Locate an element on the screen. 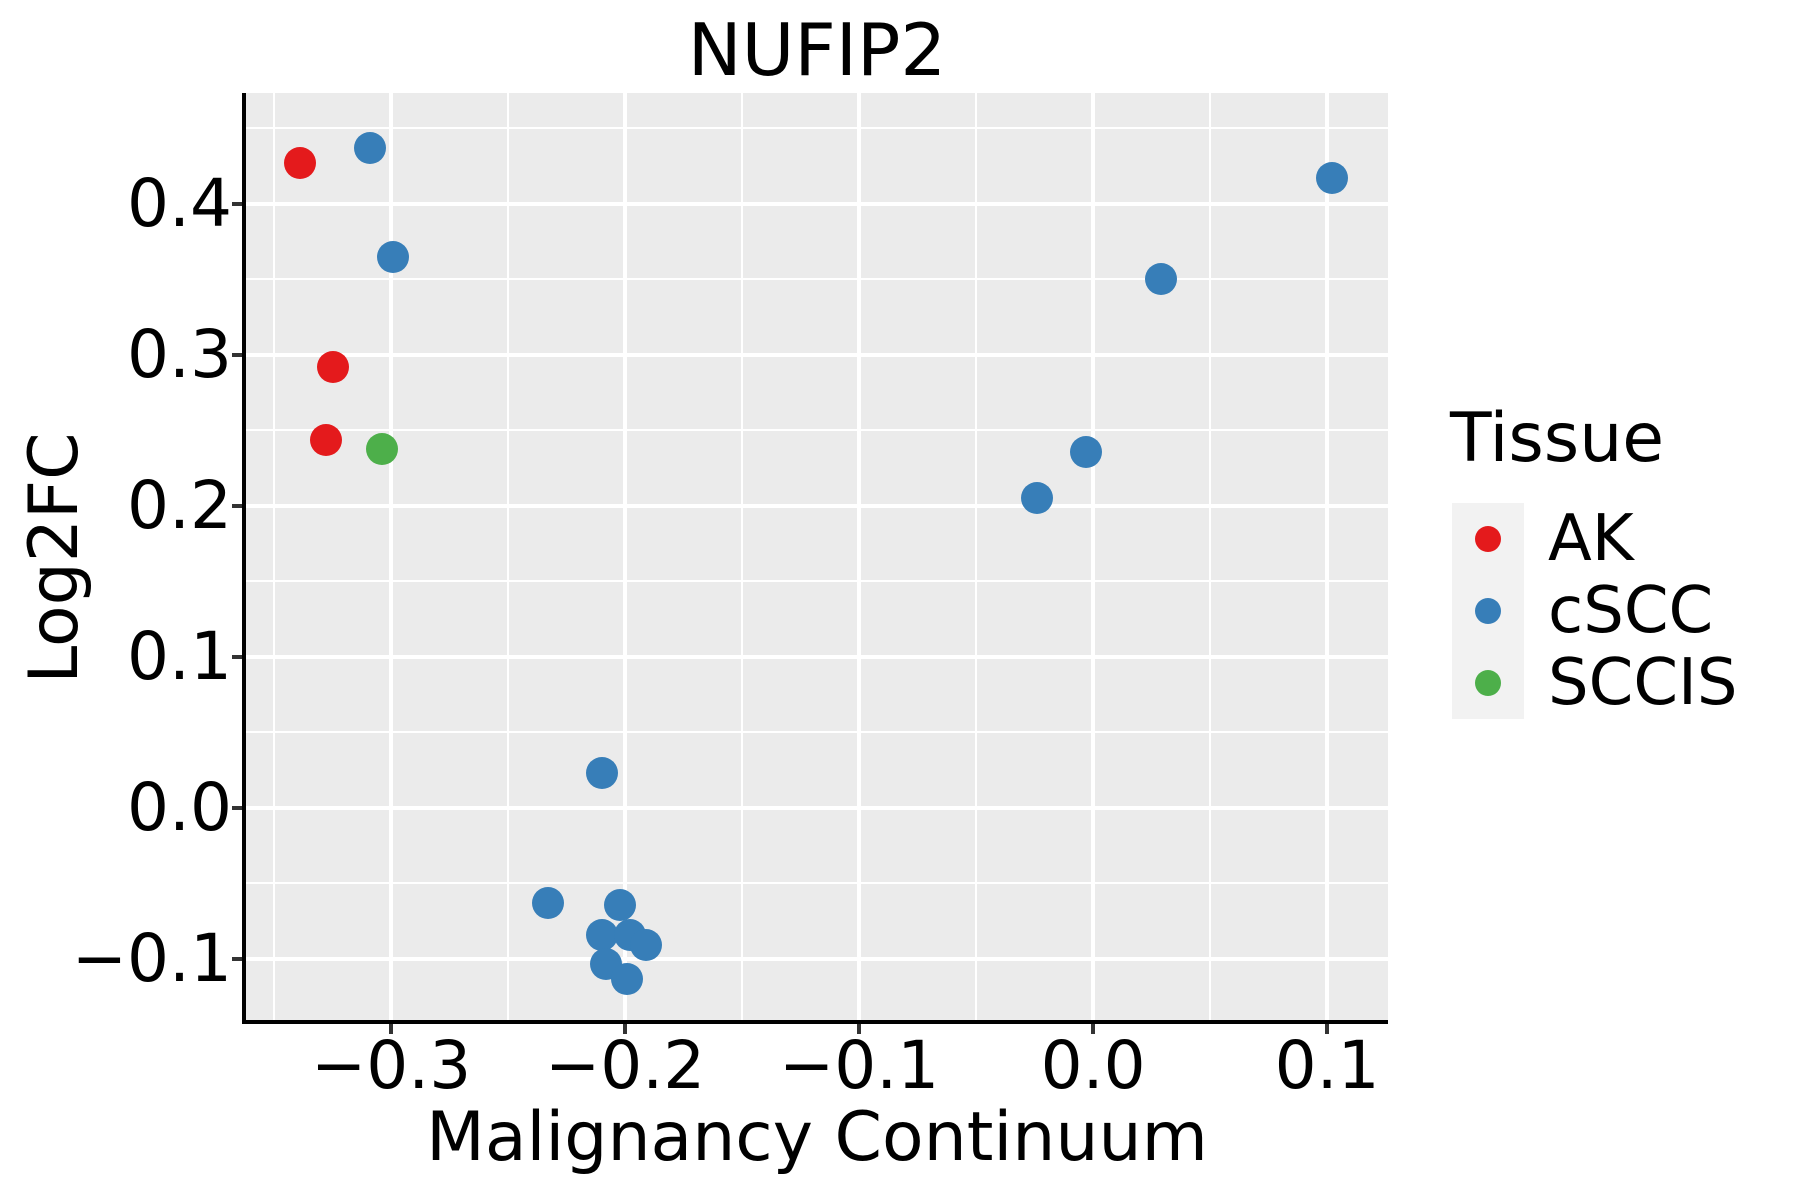 Image resolution: width=1800 pixels, height=1200 pixels. chart-title: NUFIP2 is located at coordinates (817, 50).